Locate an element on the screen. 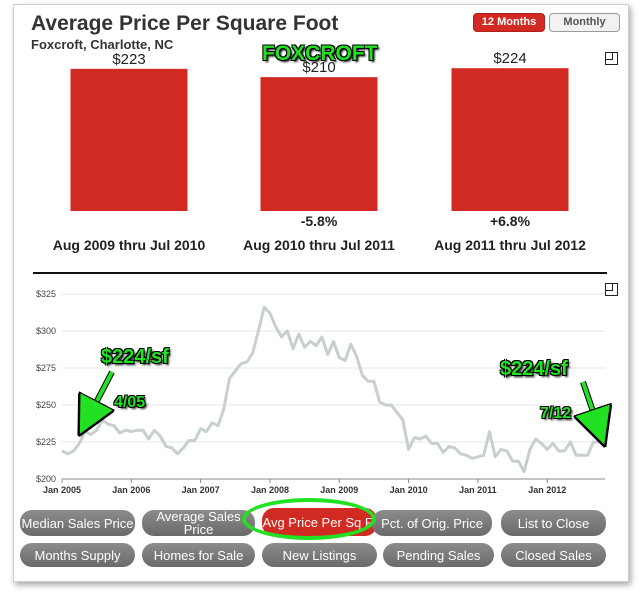  pct-of-orig-price-button: Pct. of Orig. Price is located at coordinates (432, 523).